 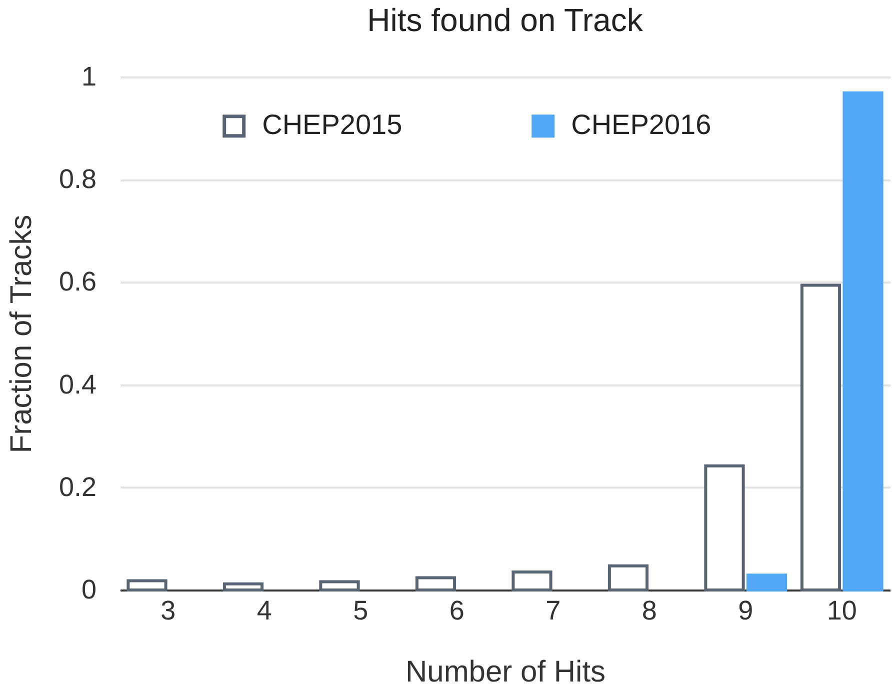 I want to click on y-tick-label: 0.2, so click(x=77, y=487).